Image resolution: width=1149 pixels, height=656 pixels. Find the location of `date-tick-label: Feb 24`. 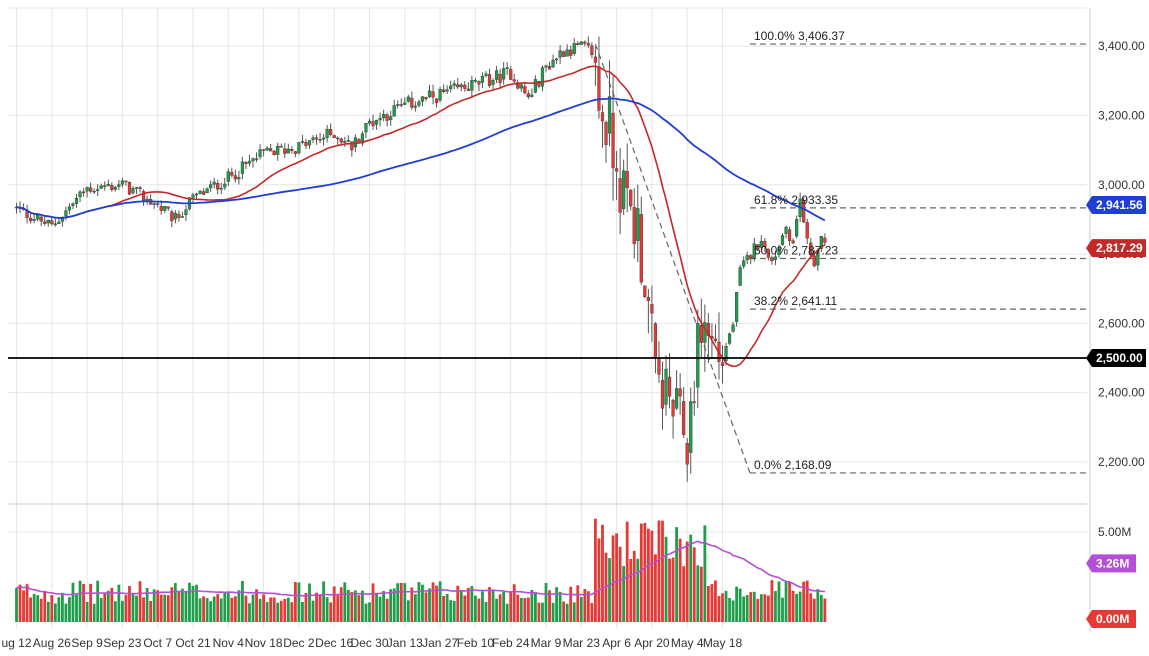

date-tick-label: Feb 24 is located at coordinates (511, 643).